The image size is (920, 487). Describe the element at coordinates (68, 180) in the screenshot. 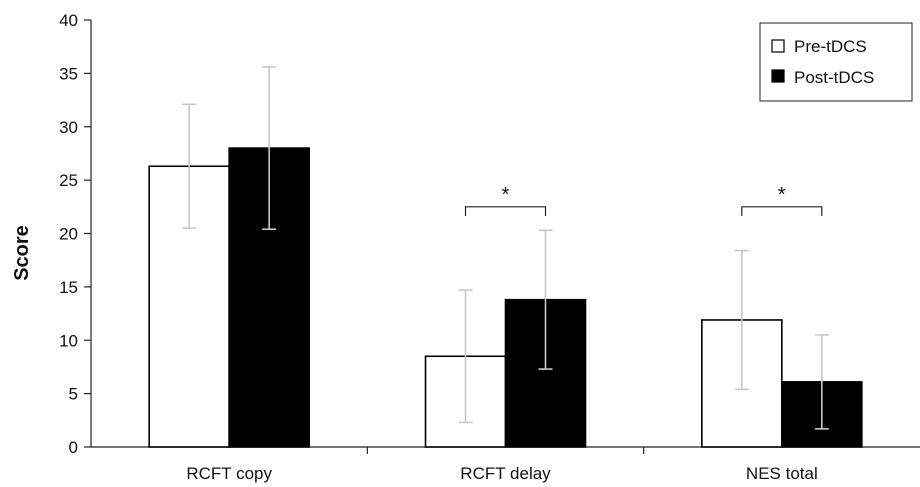

I see `y-tick-label: 25` at that location.